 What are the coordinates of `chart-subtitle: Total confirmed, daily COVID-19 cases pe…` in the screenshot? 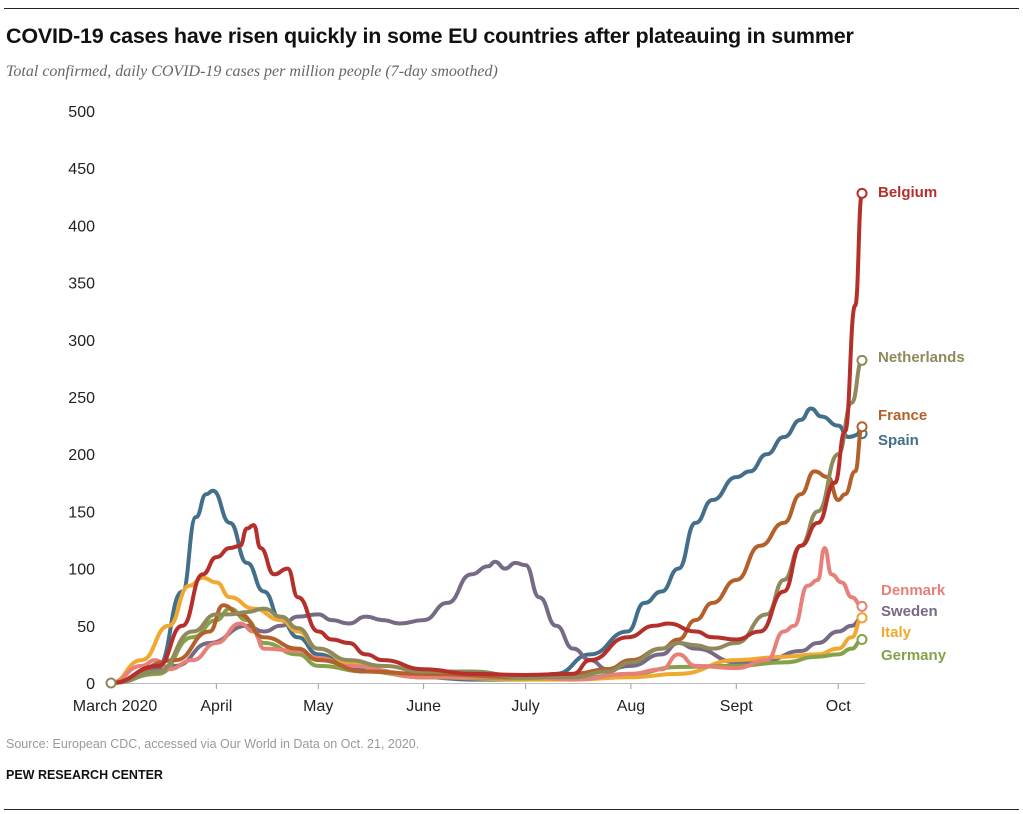 It's located at (252, 71).